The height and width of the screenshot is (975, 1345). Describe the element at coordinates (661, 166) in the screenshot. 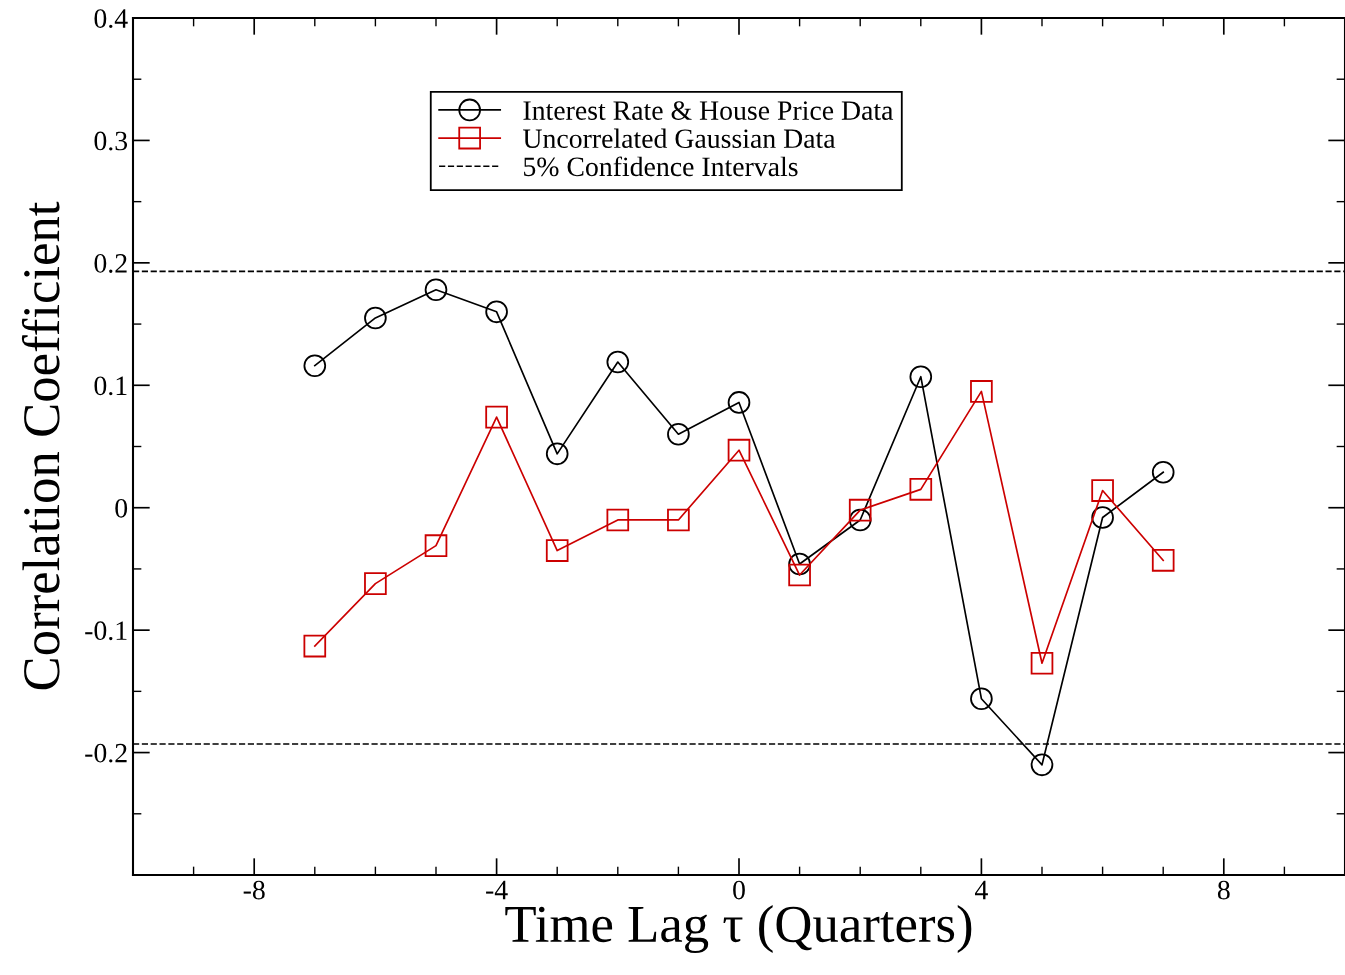

I see `legend-label: 5% Confidence Intervals` at that location.